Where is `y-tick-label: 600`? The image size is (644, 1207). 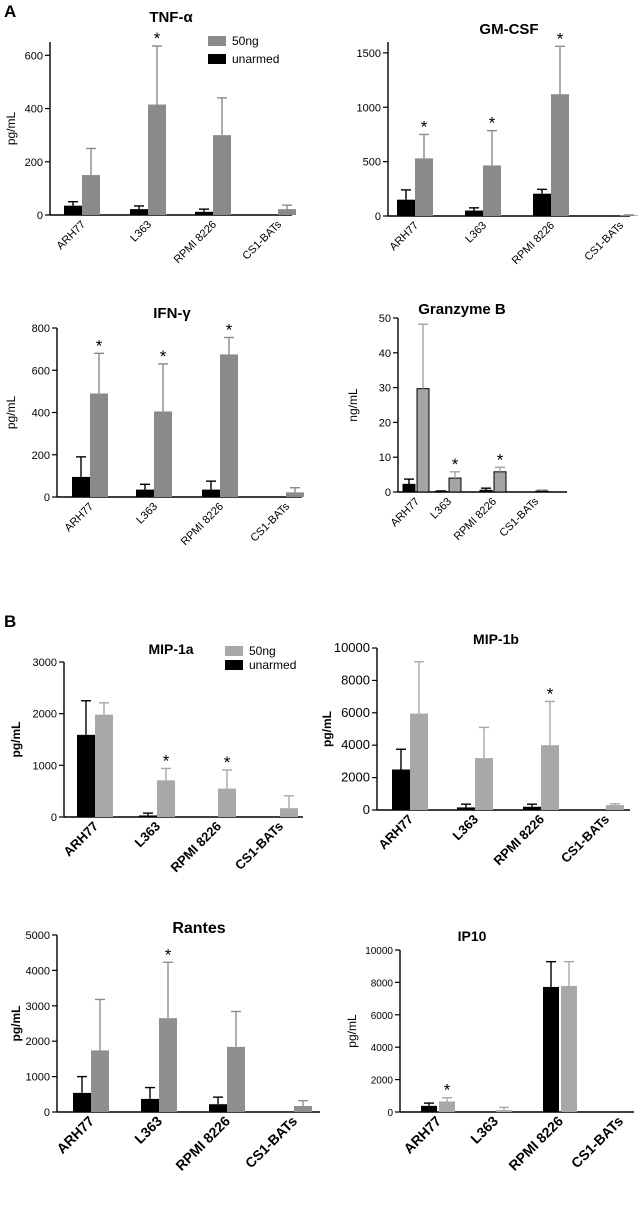
y-tick-label: 600 is located at coordinates (41, 371).